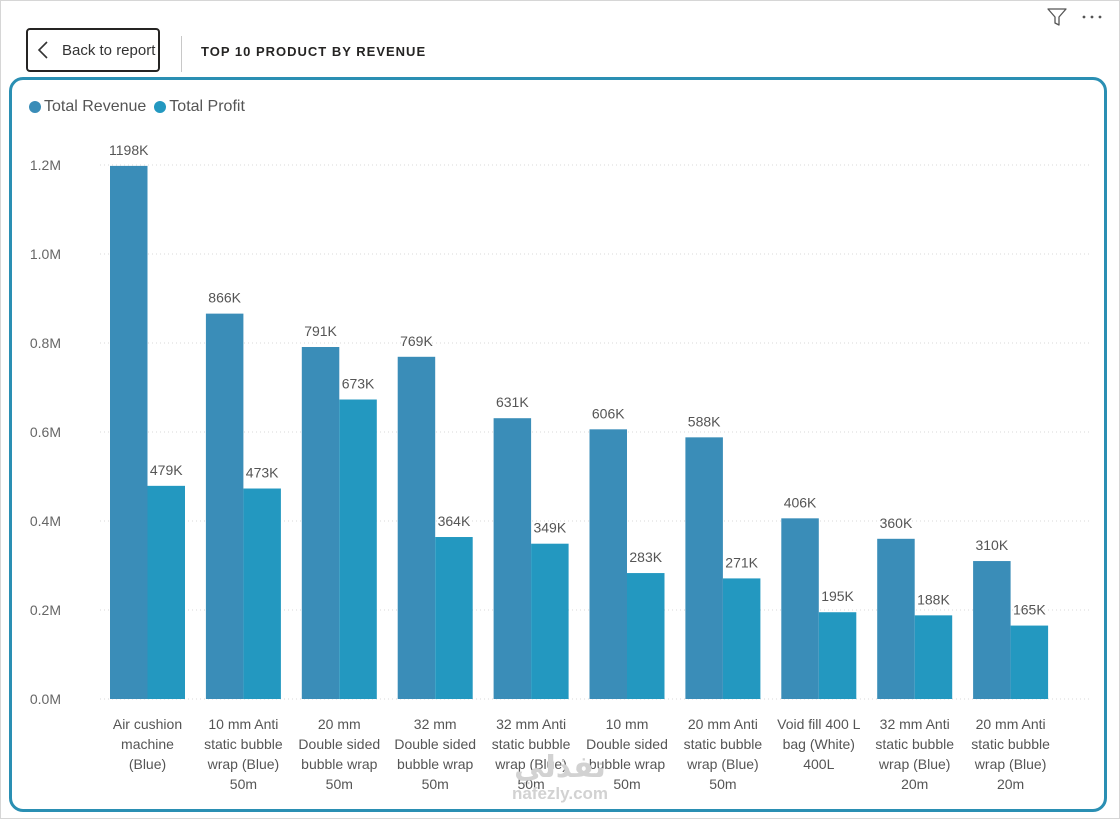  Describe the element at coordinates (435, 724) in the screenshot. I see `x-category-label: 32 mm` at that location.